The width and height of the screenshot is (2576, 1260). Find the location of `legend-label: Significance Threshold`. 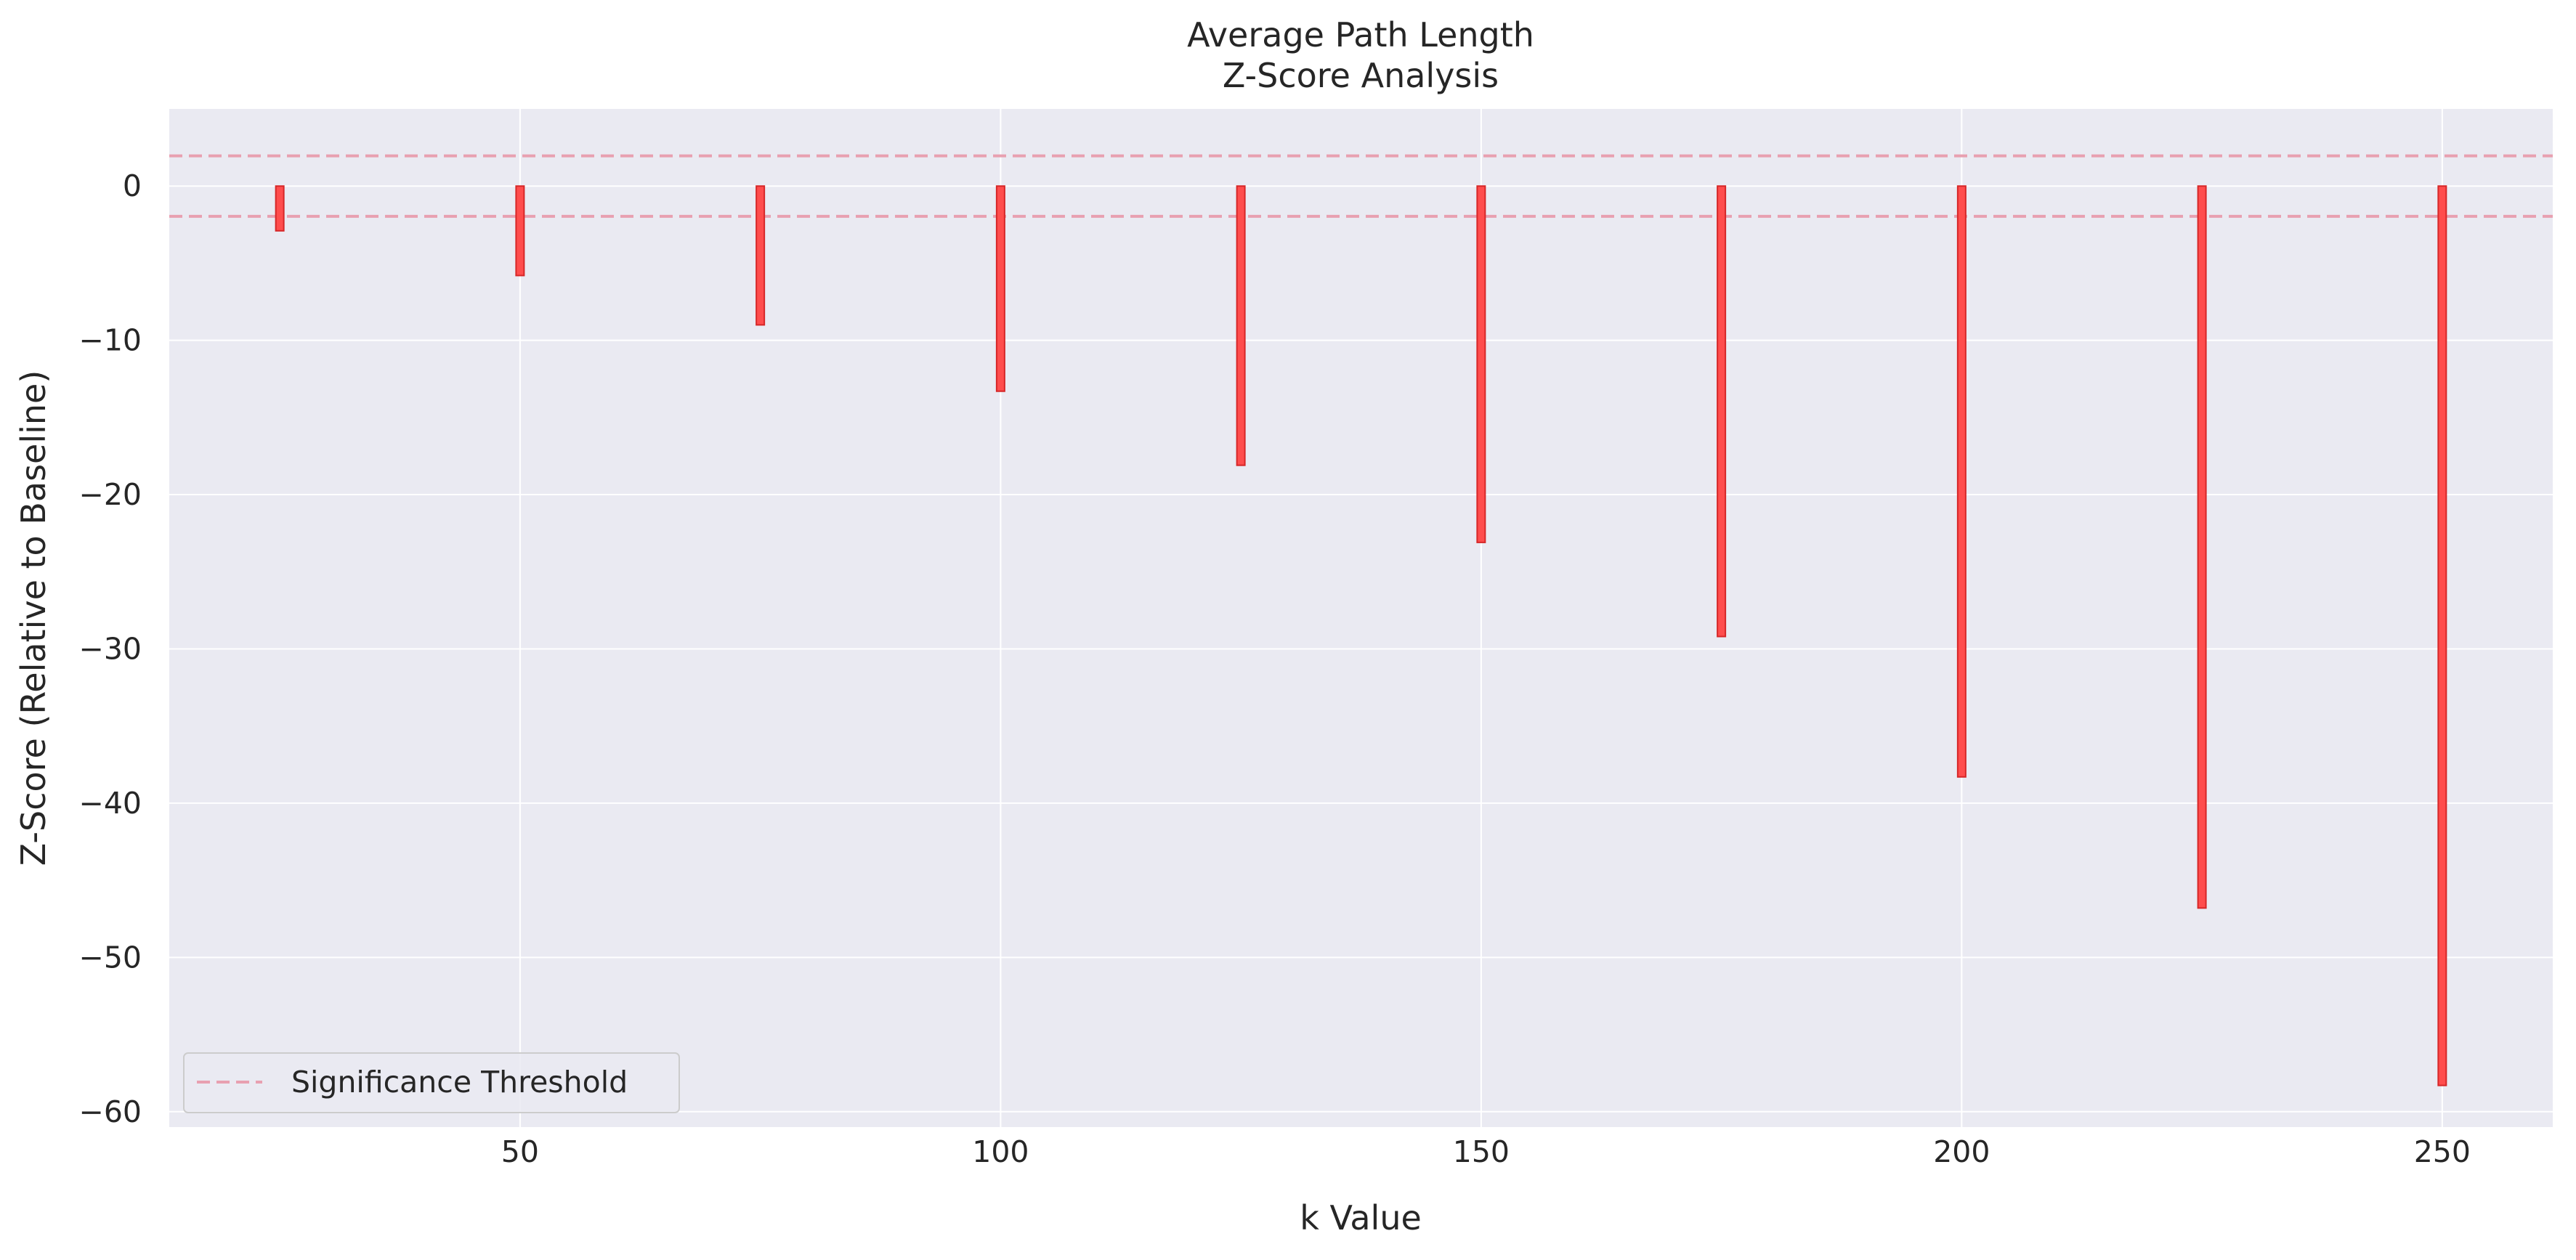

legend-label: Significance Threshold is located at coordinates (460, 1082).